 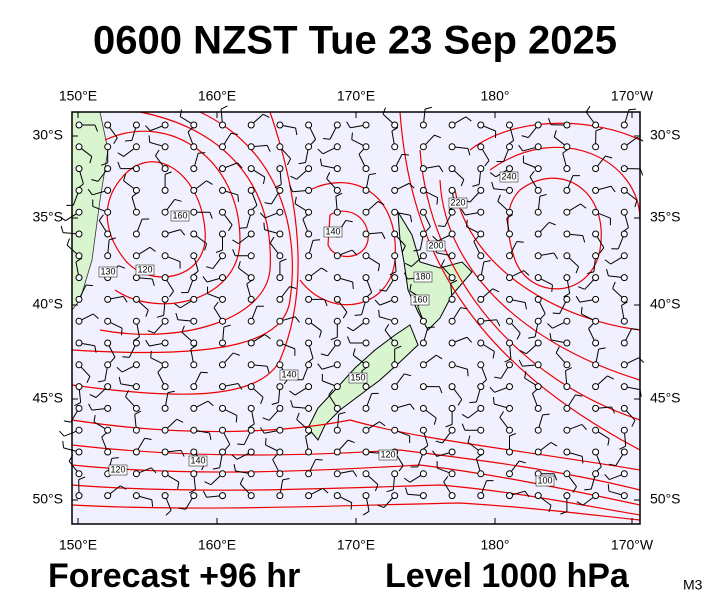 What do you see at coordinates (665, 217) in the screenshot?
I see `lat-label: 35°S` at bounding box center [665, 217].